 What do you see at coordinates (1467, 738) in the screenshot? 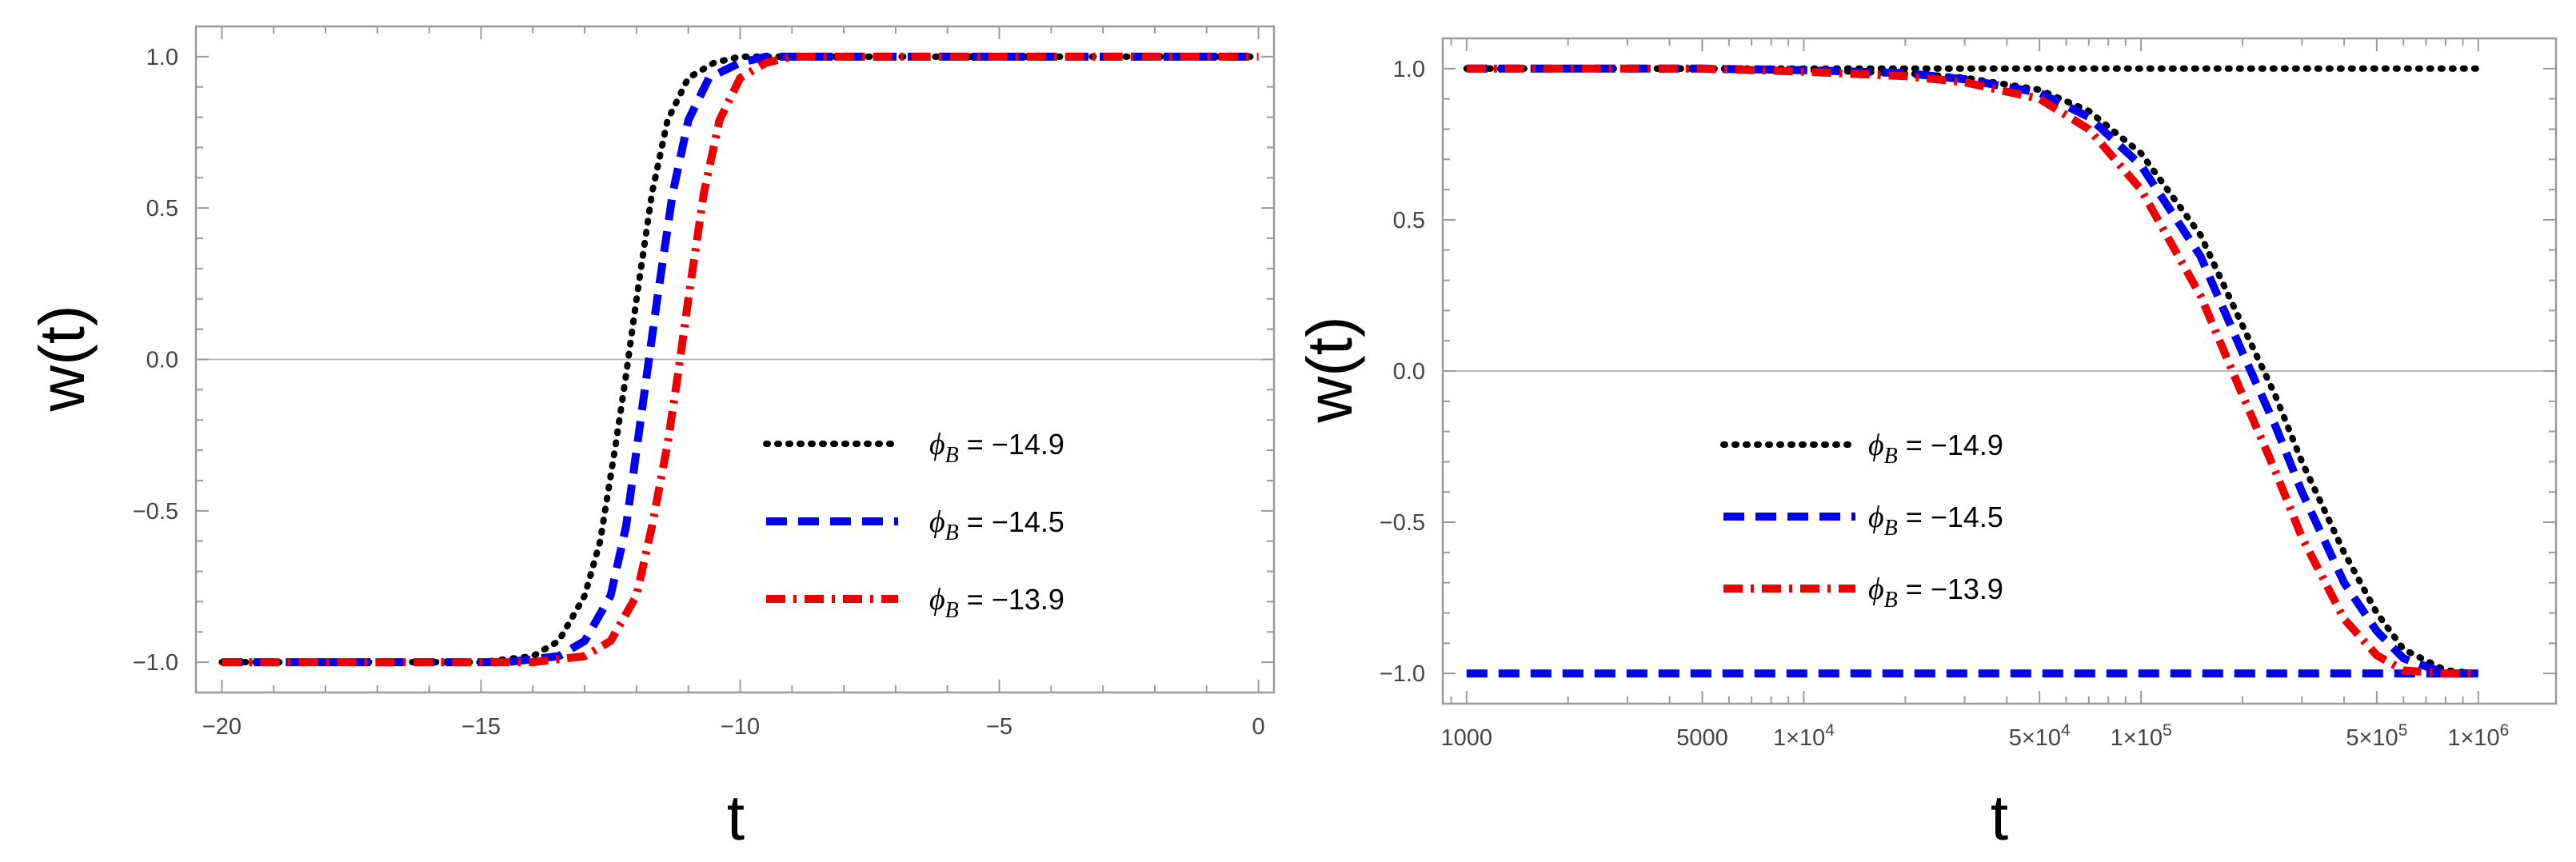
I see `x-tick-label: 1000` at bounding box center [1467, 738].